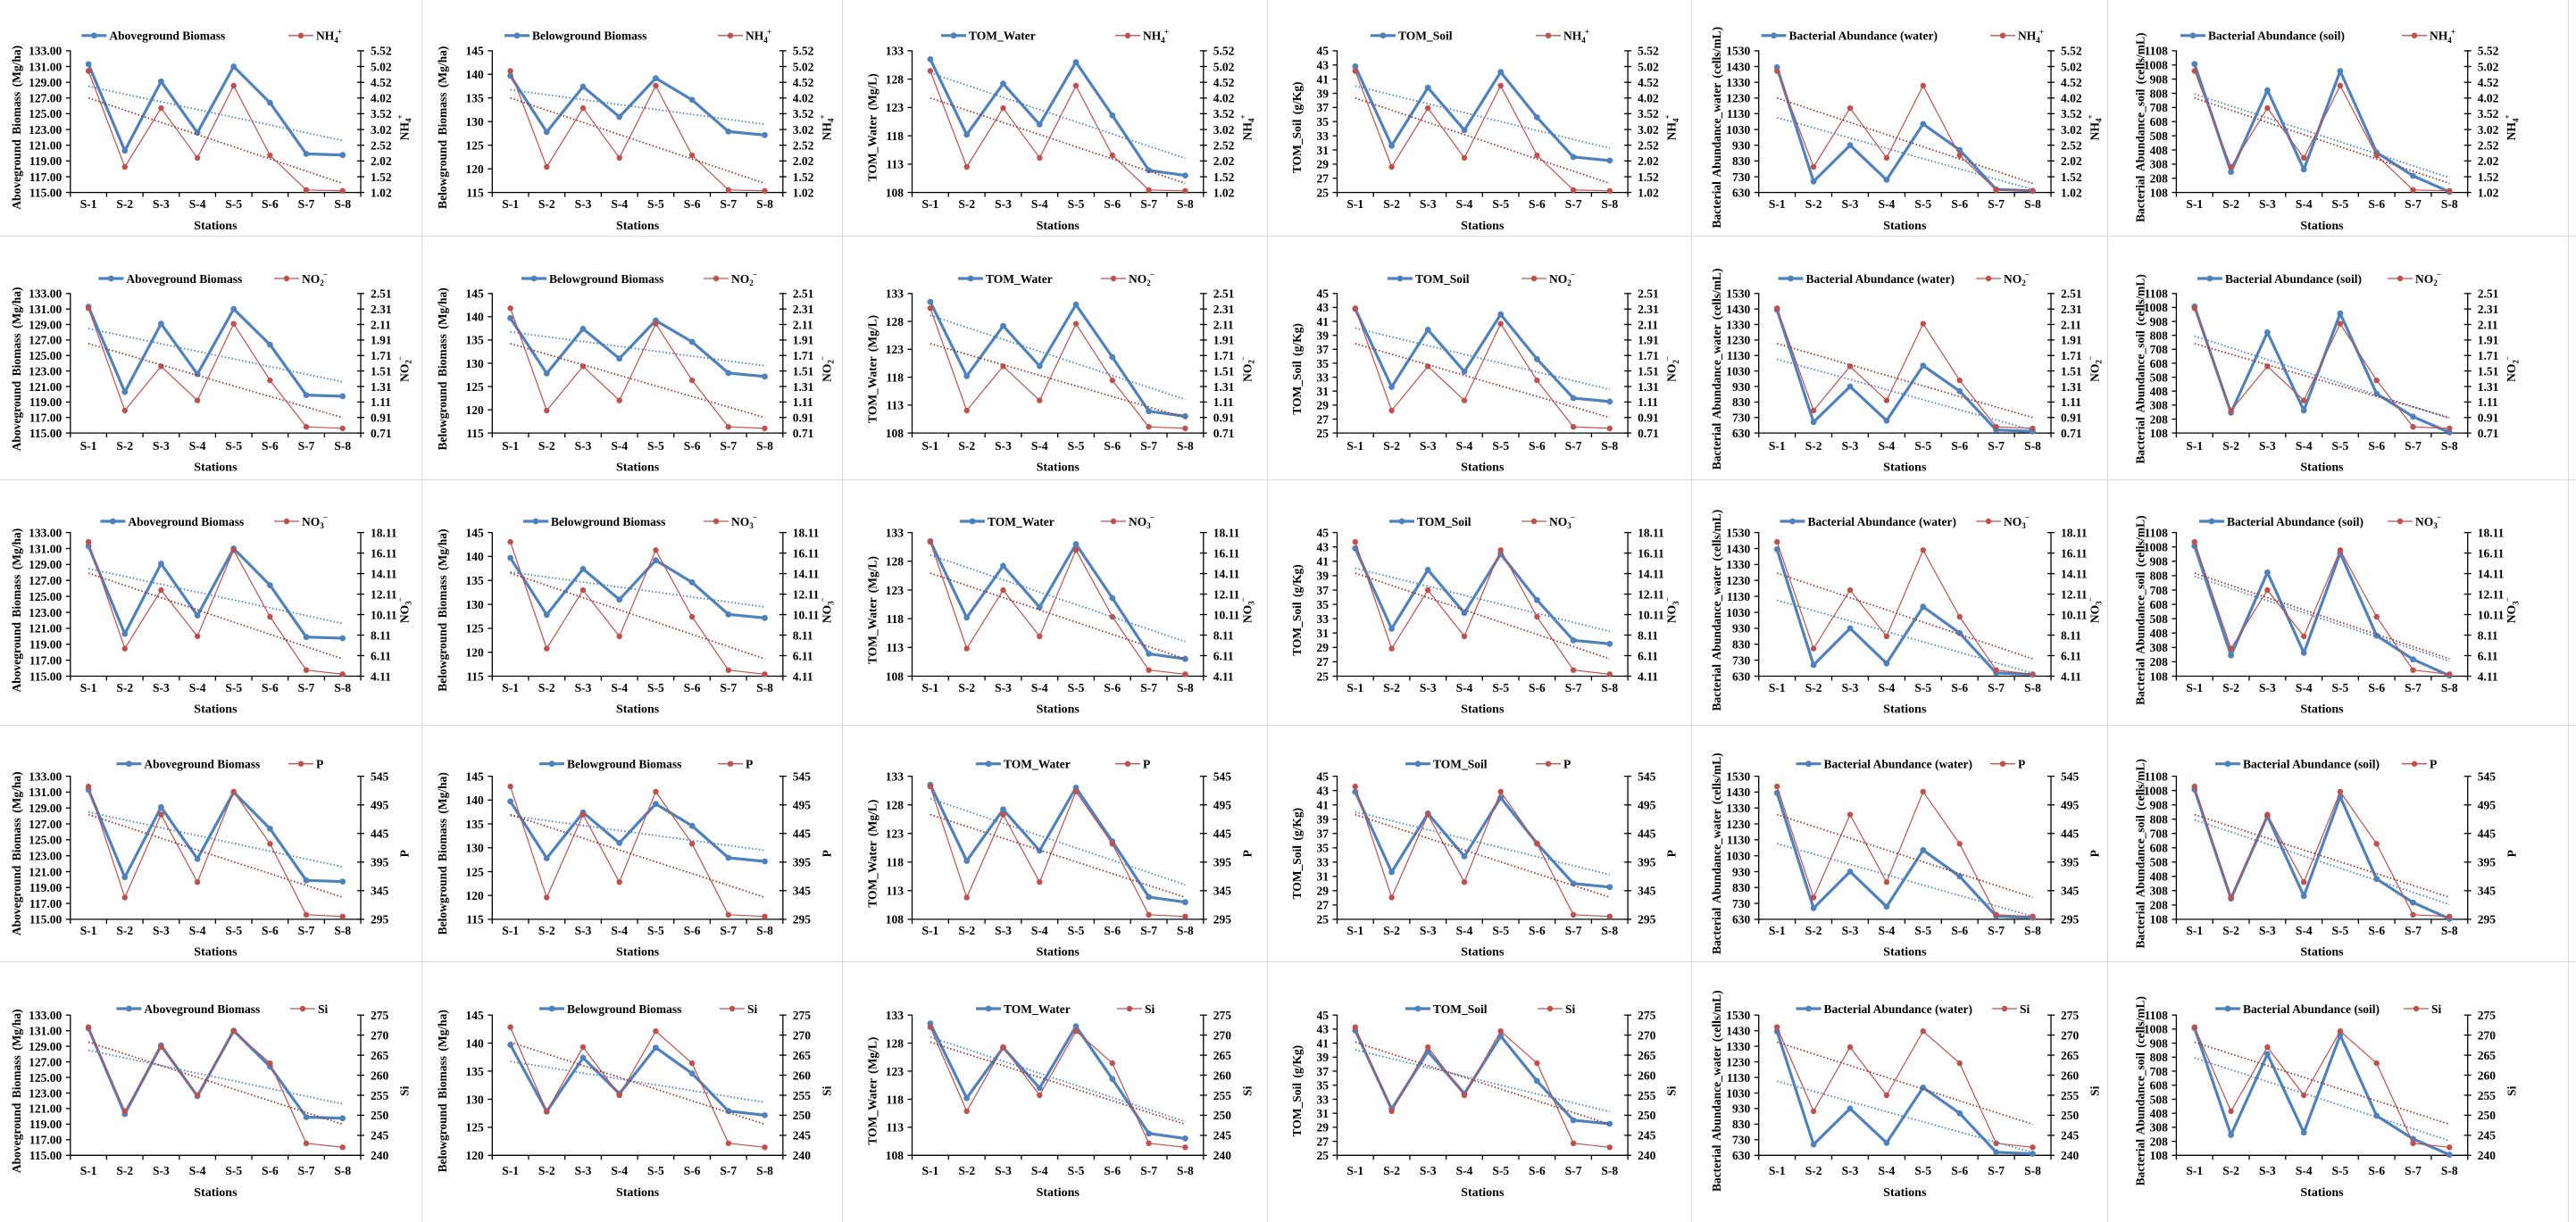 The image size is (2576, 1222). Describe the element at coordinates (1716, 1092) in the screenshot. I see `svg-text:Bacterial Abundance_water (cel: Bacterial Abundance_water (cells/mL)` at that location.